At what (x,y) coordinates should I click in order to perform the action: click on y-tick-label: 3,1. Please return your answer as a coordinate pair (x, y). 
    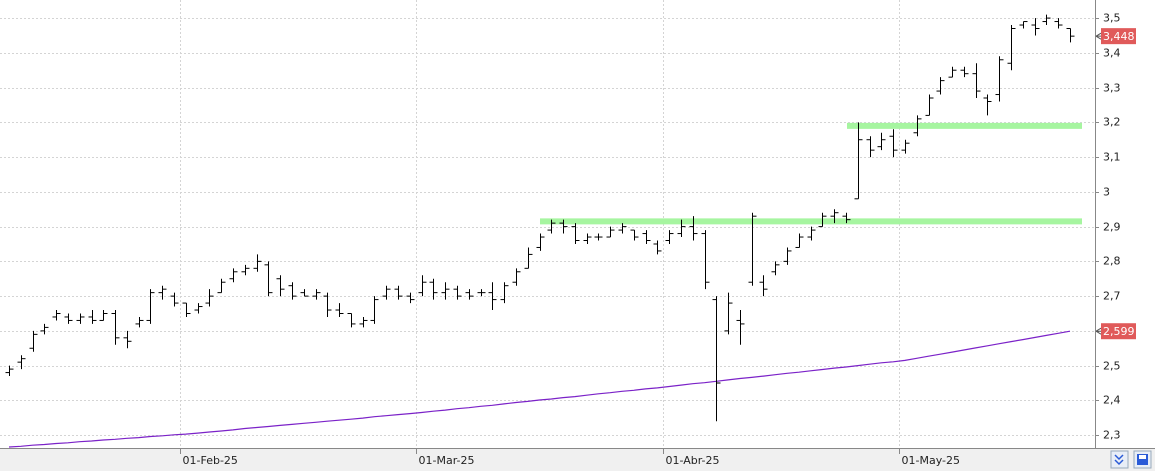
    Looking at the image, I should click on (1112, 157).